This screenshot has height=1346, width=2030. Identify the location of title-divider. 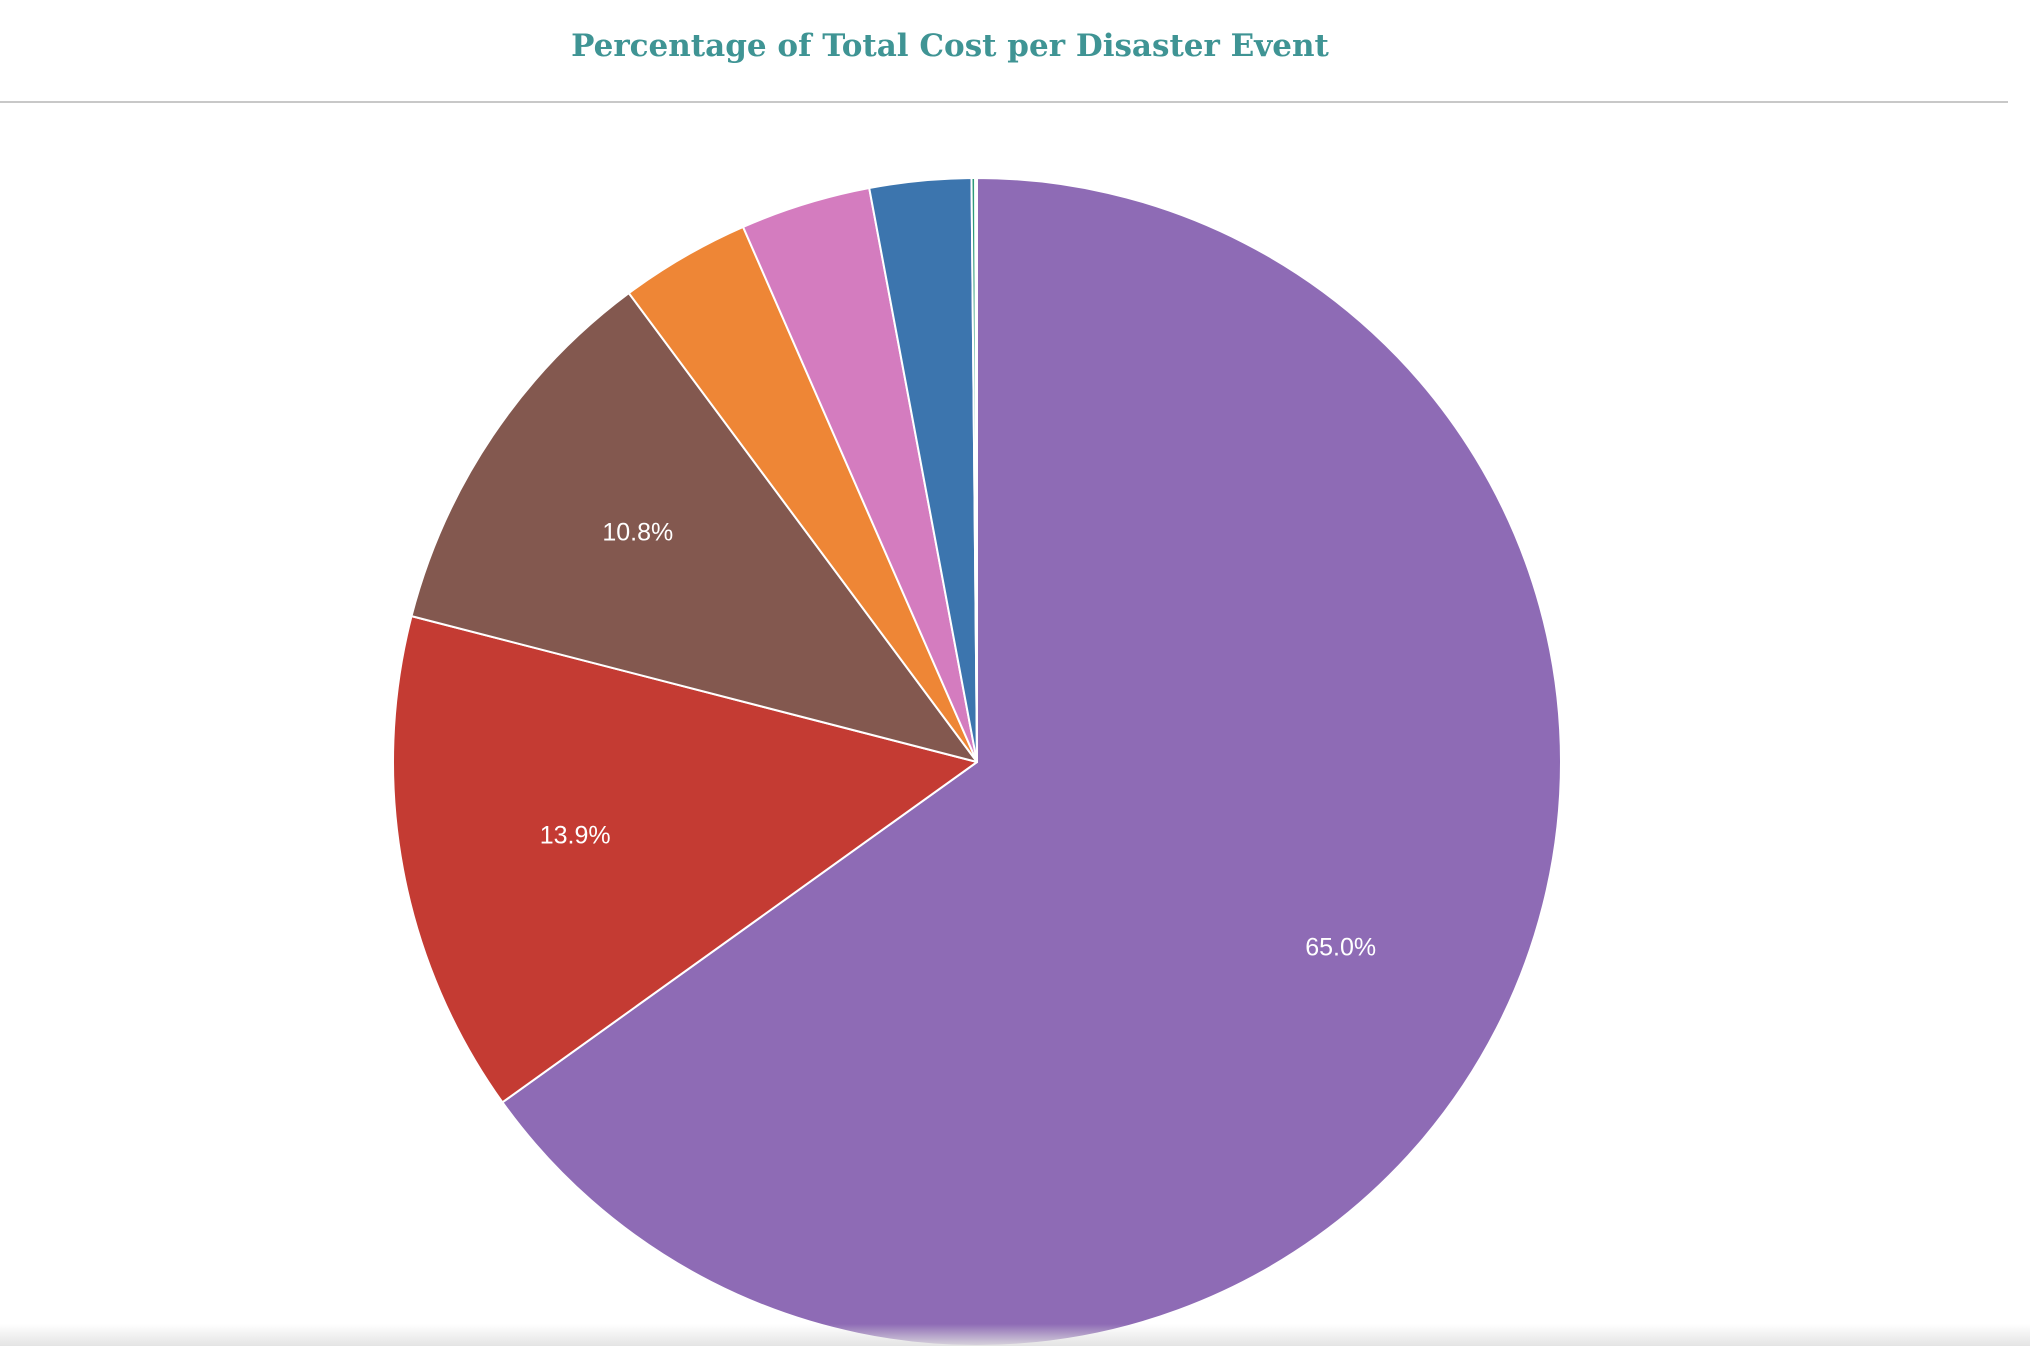
(1004, 102).